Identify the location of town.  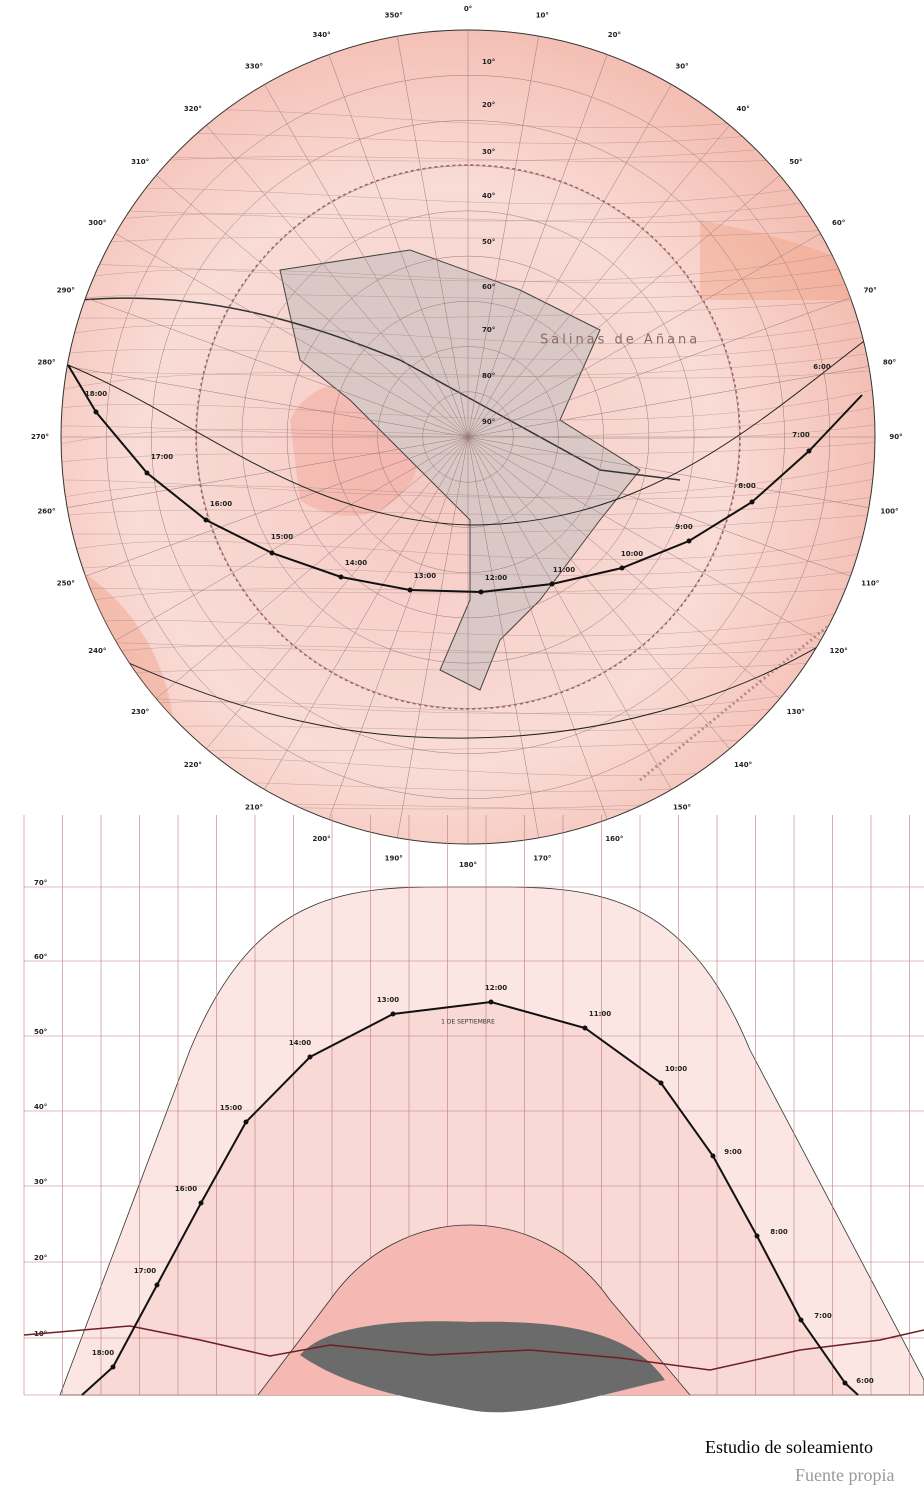
(460, 470).